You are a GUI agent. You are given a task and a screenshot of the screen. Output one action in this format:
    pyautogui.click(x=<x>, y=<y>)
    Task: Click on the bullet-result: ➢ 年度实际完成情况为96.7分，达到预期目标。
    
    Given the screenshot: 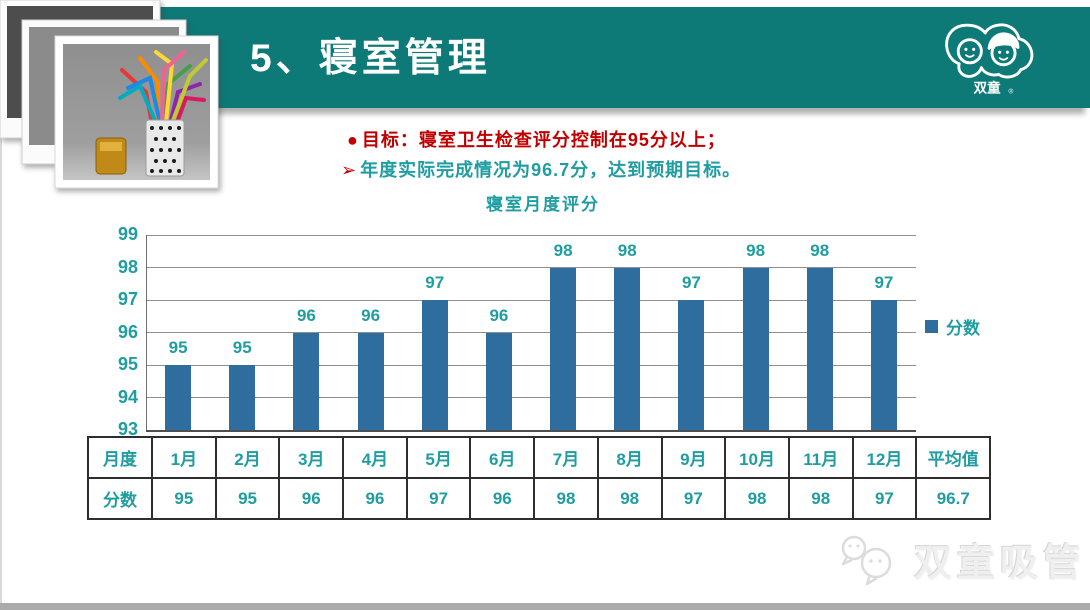 What is the action you would take?
    pyautogui.click(x=541, y=169)
    